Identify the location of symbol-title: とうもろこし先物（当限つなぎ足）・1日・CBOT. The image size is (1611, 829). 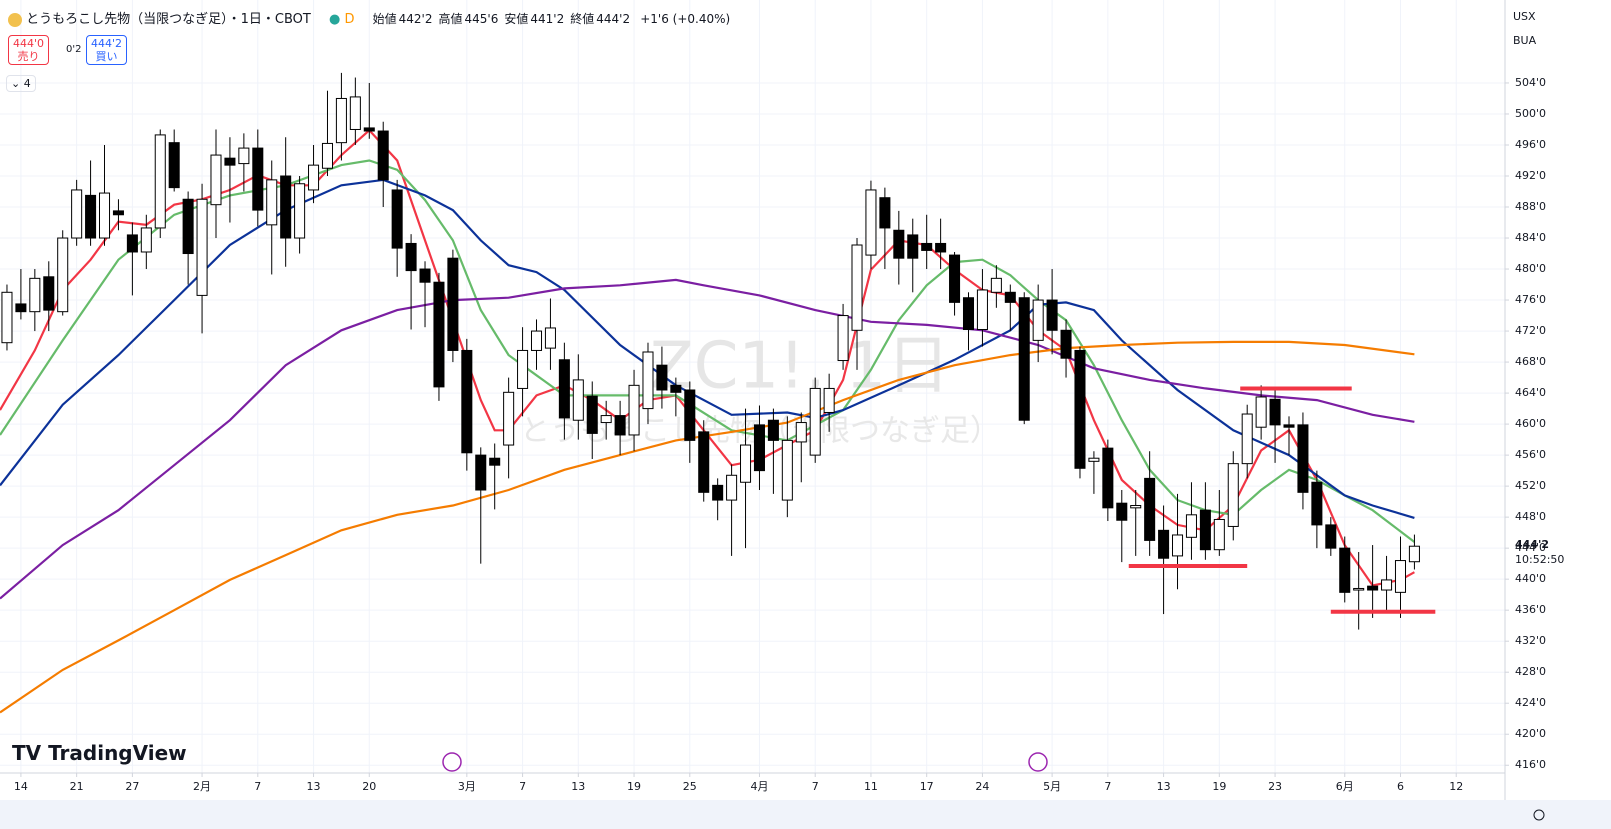
(168, 19).